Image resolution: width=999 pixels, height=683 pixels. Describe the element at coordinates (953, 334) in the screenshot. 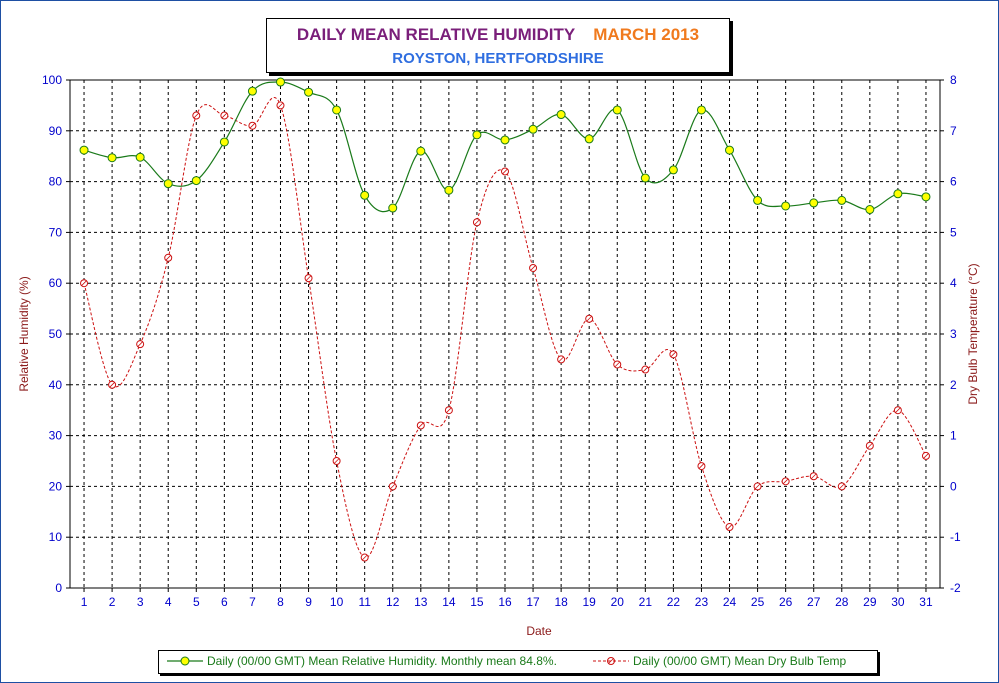

I see `y-right-tick-label: 3` at that location.